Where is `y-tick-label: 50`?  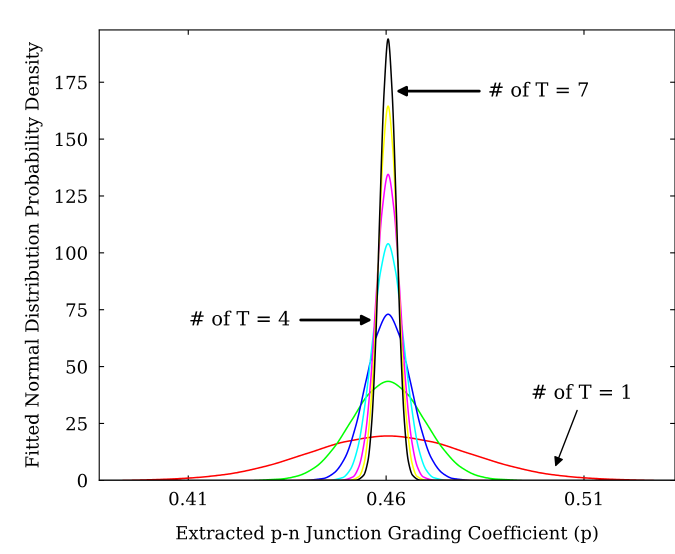
y-tick-label: 50 is located at coordinates (76, 367).